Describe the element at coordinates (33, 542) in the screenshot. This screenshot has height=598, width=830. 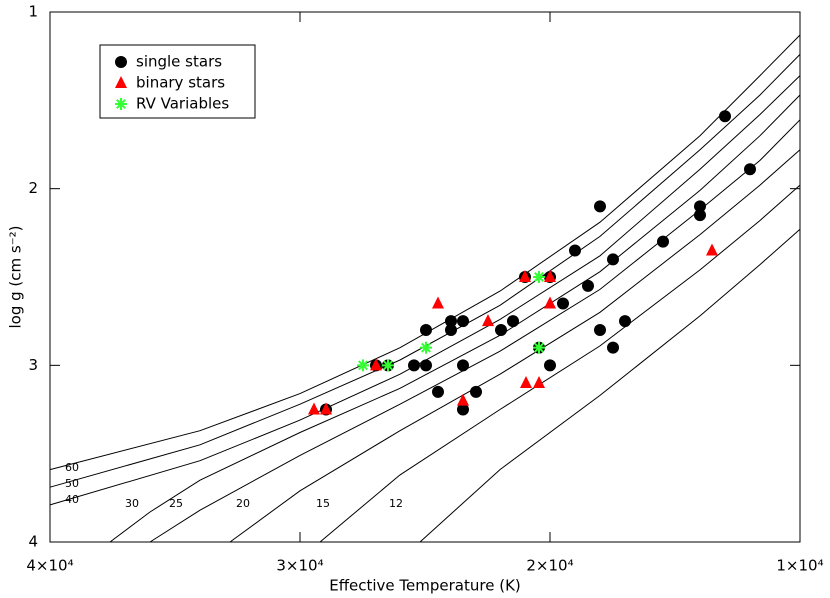
I see `y-tick-label: 4` at that location.